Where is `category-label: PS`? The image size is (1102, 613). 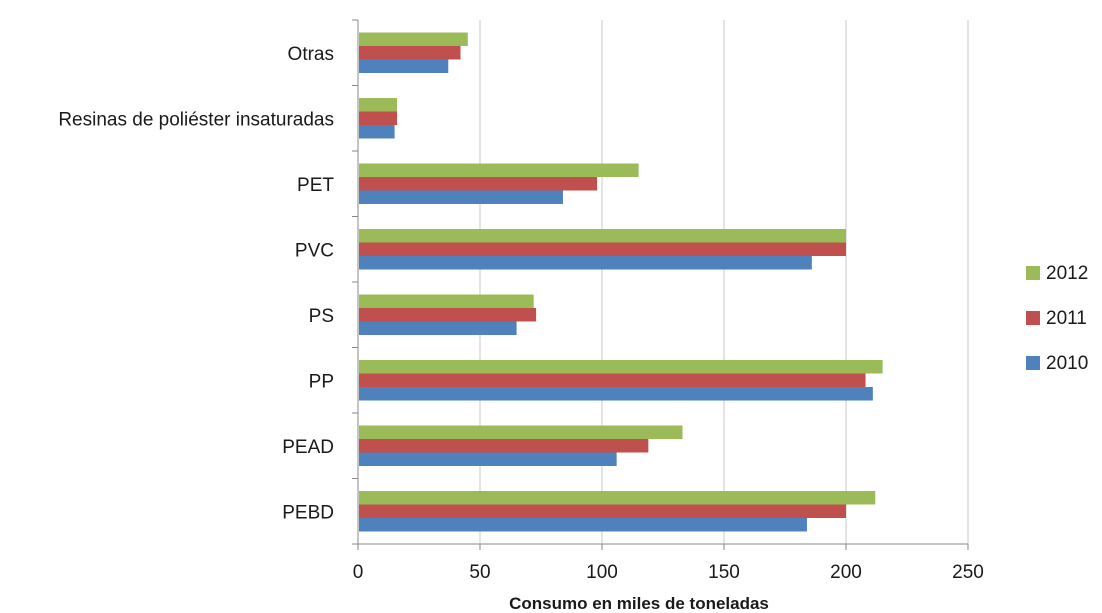 category-label: PS is located at coordinates (321, 316).